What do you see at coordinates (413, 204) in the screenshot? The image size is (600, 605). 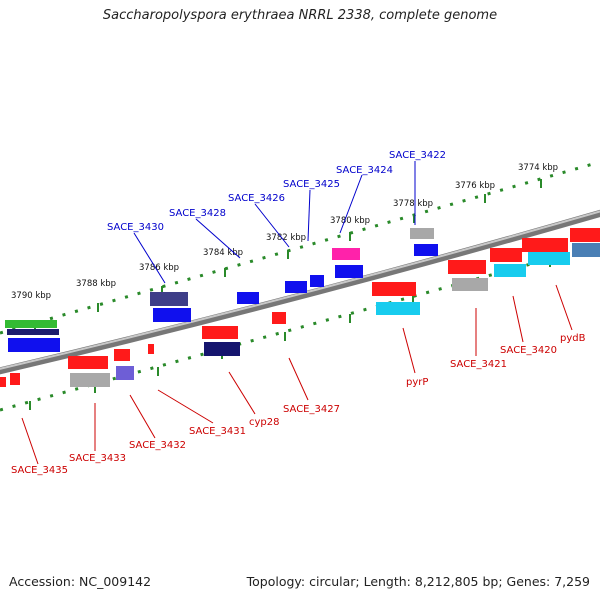 I see `ruler-label: 3778 kbp` at bounding box center [413, 204].